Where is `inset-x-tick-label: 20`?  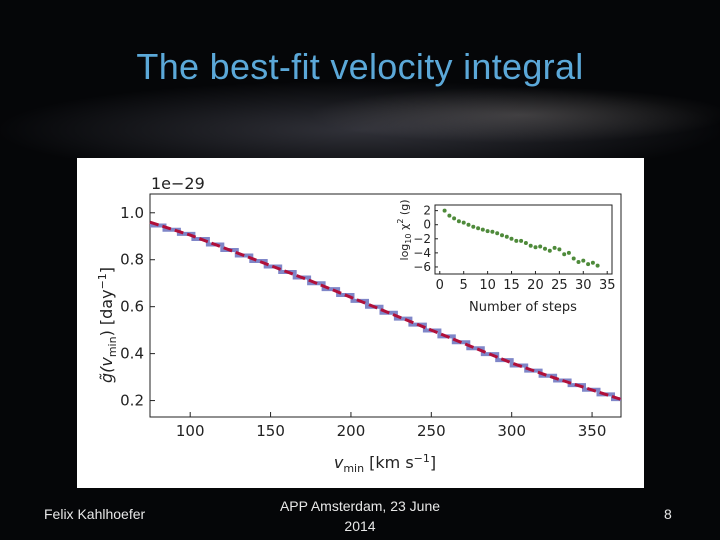 inset-x-tick-label: 20 is located at coordinates (535, 285).